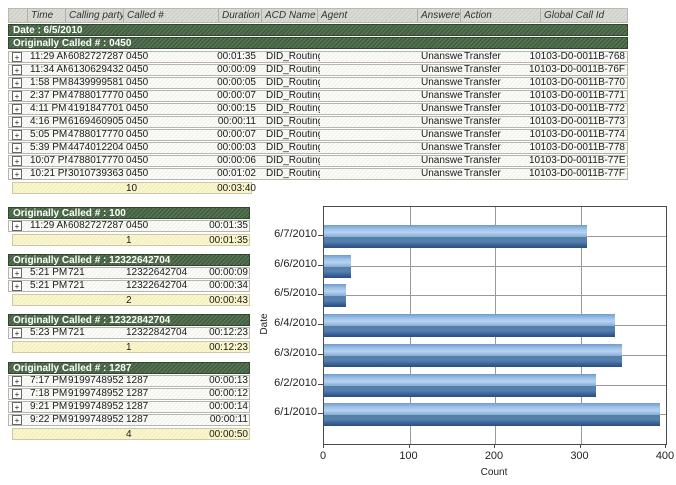  I want to click on column-header-agent: Agent, so click(368, 15).